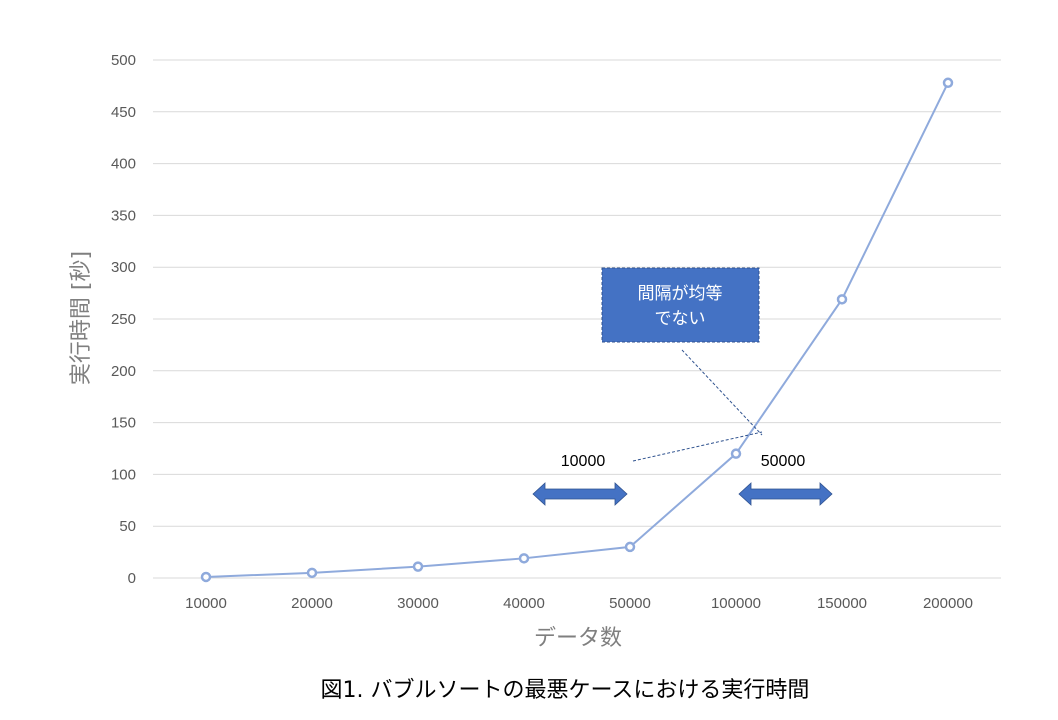  Describe the element at coordinates (583, 461) in the screenshot. I see `interval-label-left: 10000` at that location.